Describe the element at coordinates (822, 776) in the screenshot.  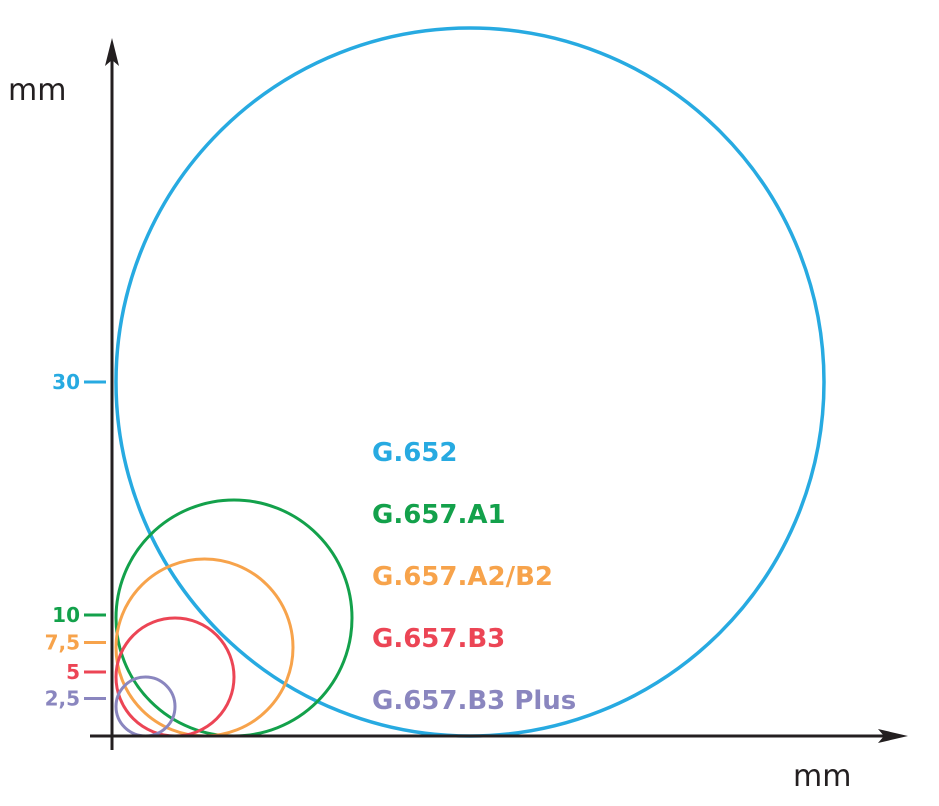
I see `x-axis-unit-label: mm` at that location.